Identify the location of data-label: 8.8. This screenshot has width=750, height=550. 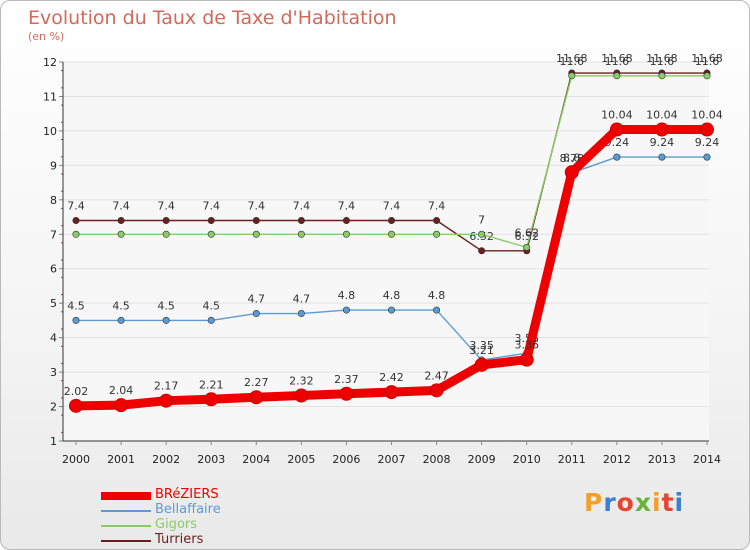
(572, 157).